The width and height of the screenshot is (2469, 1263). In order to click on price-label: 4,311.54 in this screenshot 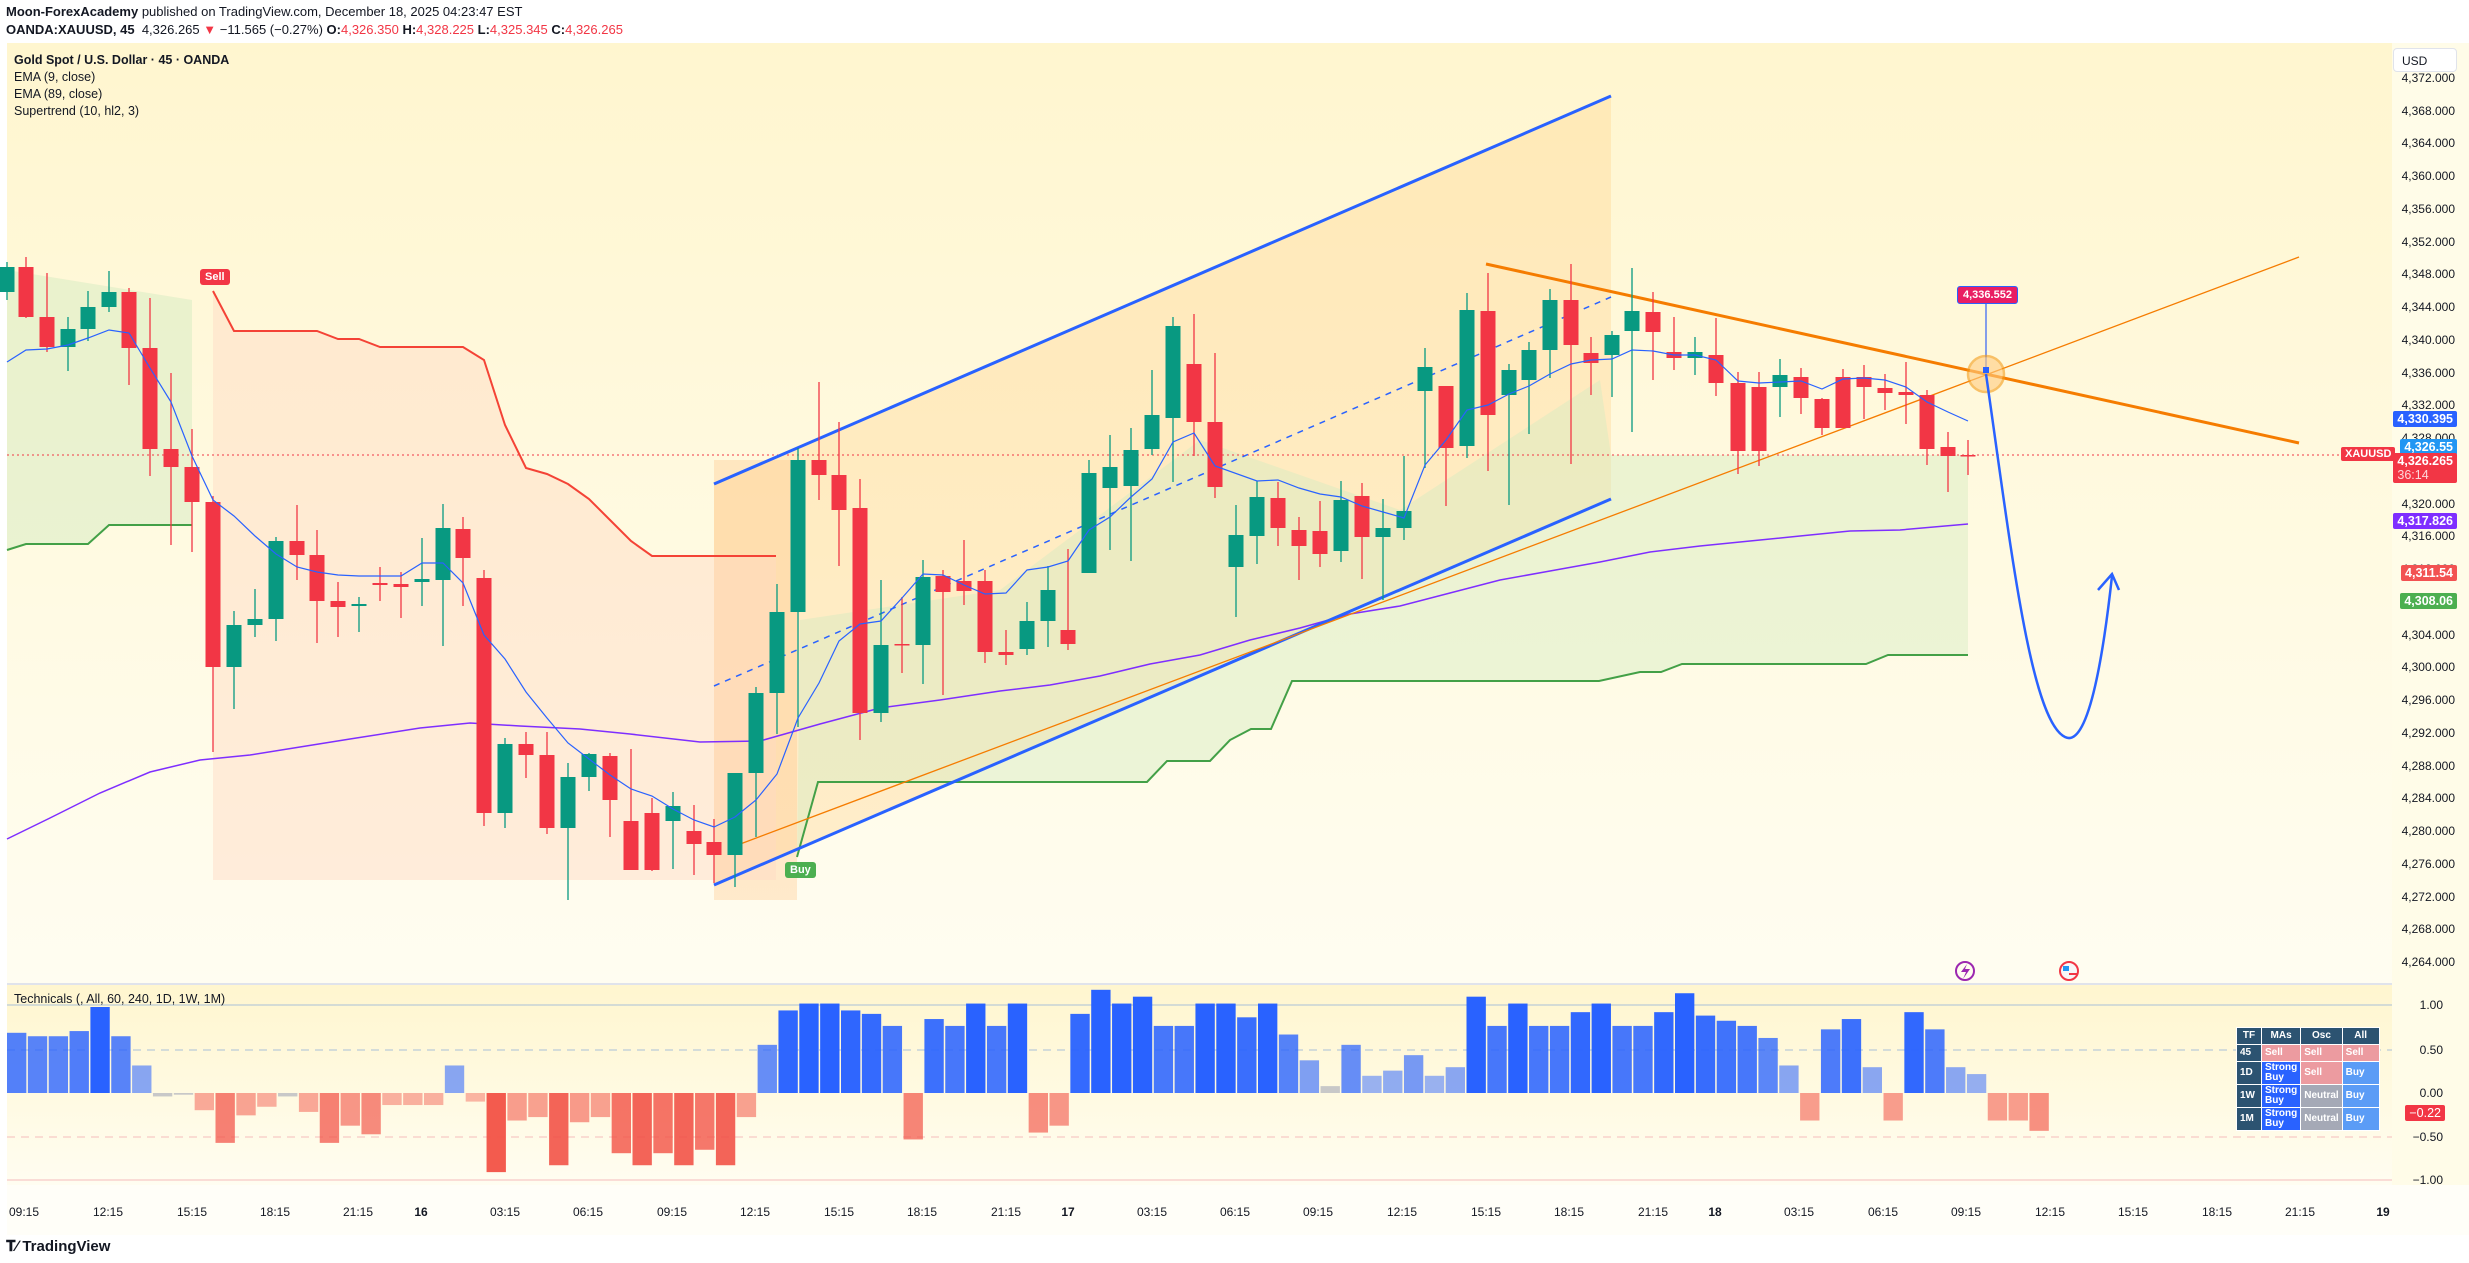, I will do `click(2429, 572)`.